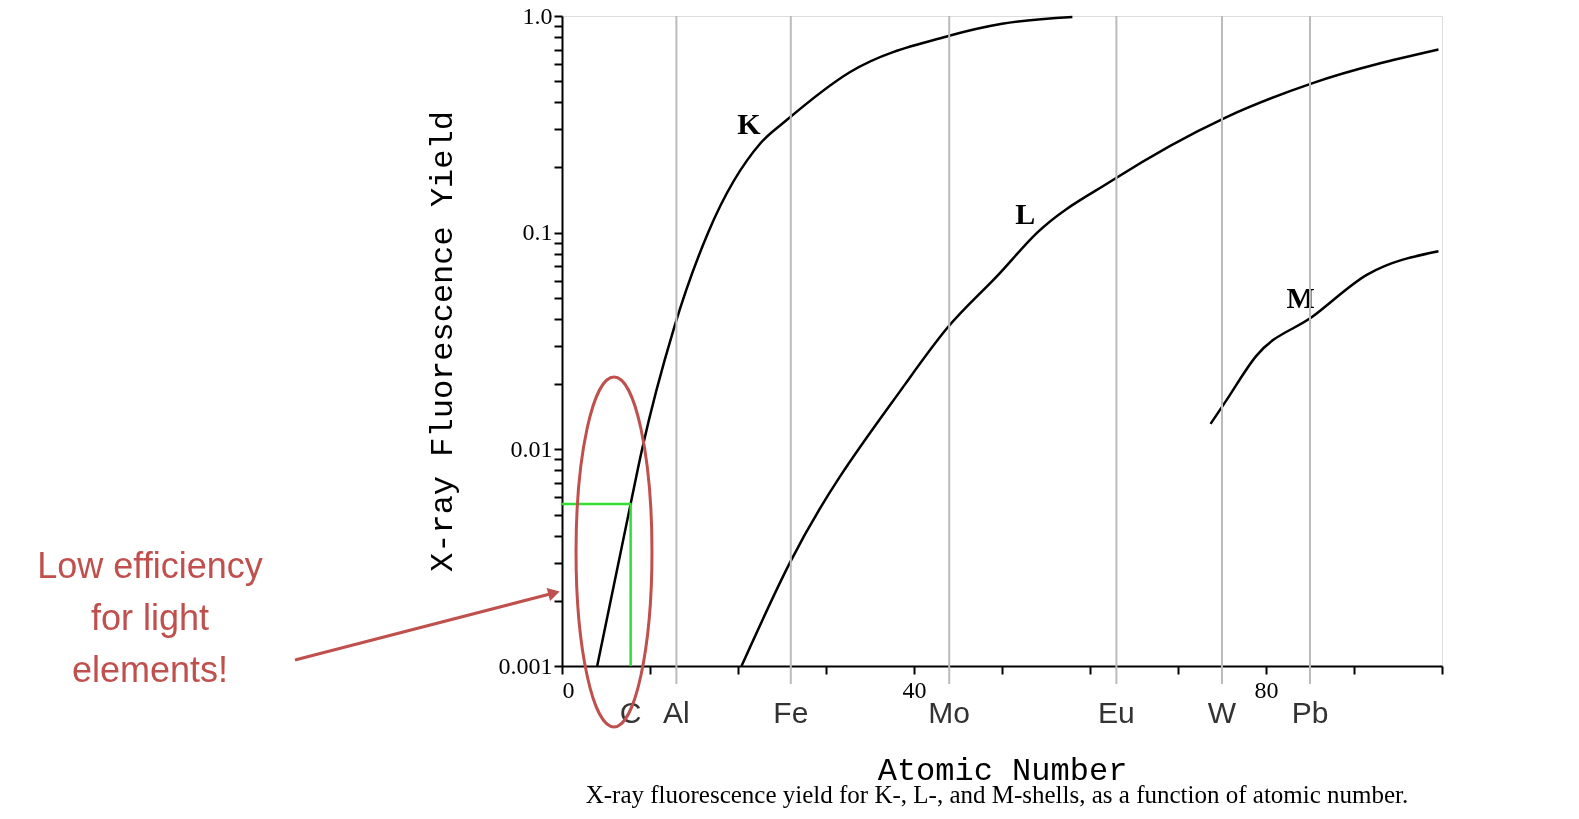 The width and height of the screenshot is (1579, 819). What do you see at coordinates (537, 232) in the screenshot?
I see `y-tick-label: 0.1` at bounding box center [537, 232].